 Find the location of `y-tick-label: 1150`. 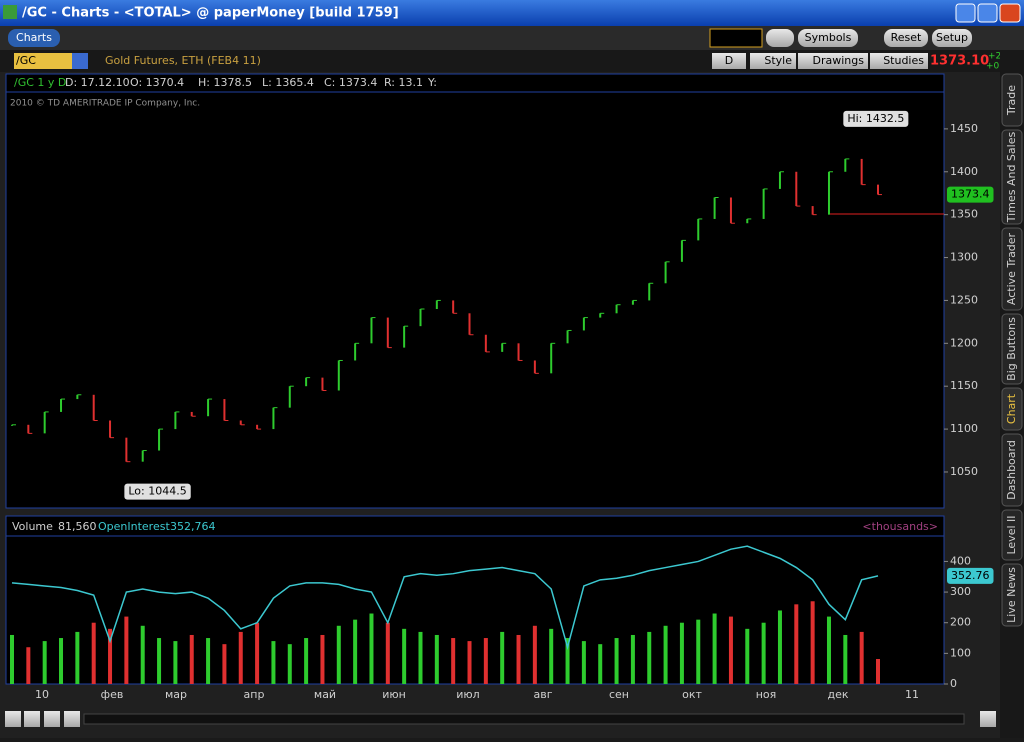

y-tick-label: 1150 is located at coordinates (964, 385).